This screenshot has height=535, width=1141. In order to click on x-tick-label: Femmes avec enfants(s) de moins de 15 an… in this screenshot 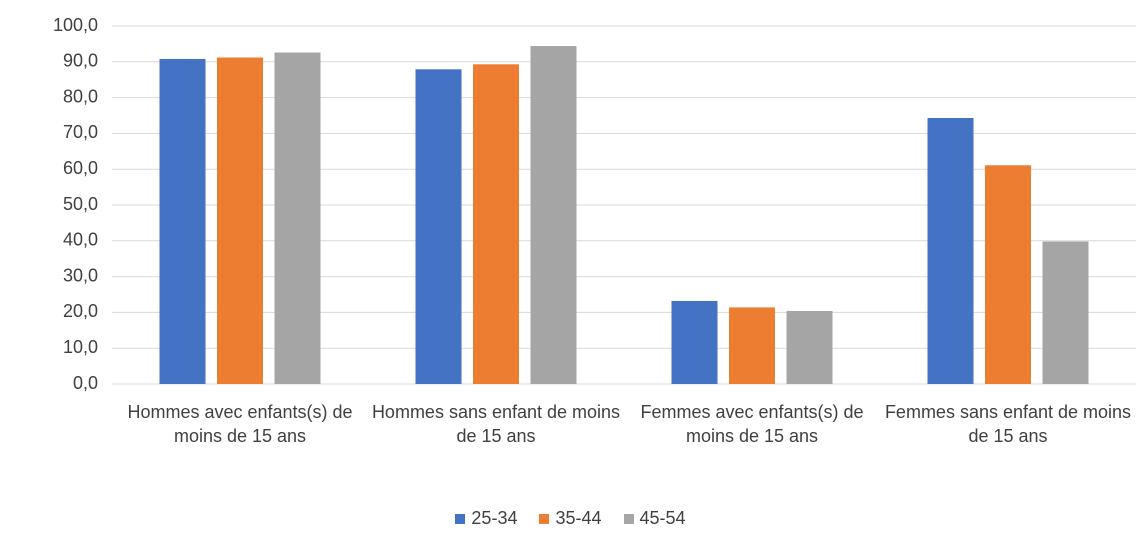, I will do `click(752, 424)`.